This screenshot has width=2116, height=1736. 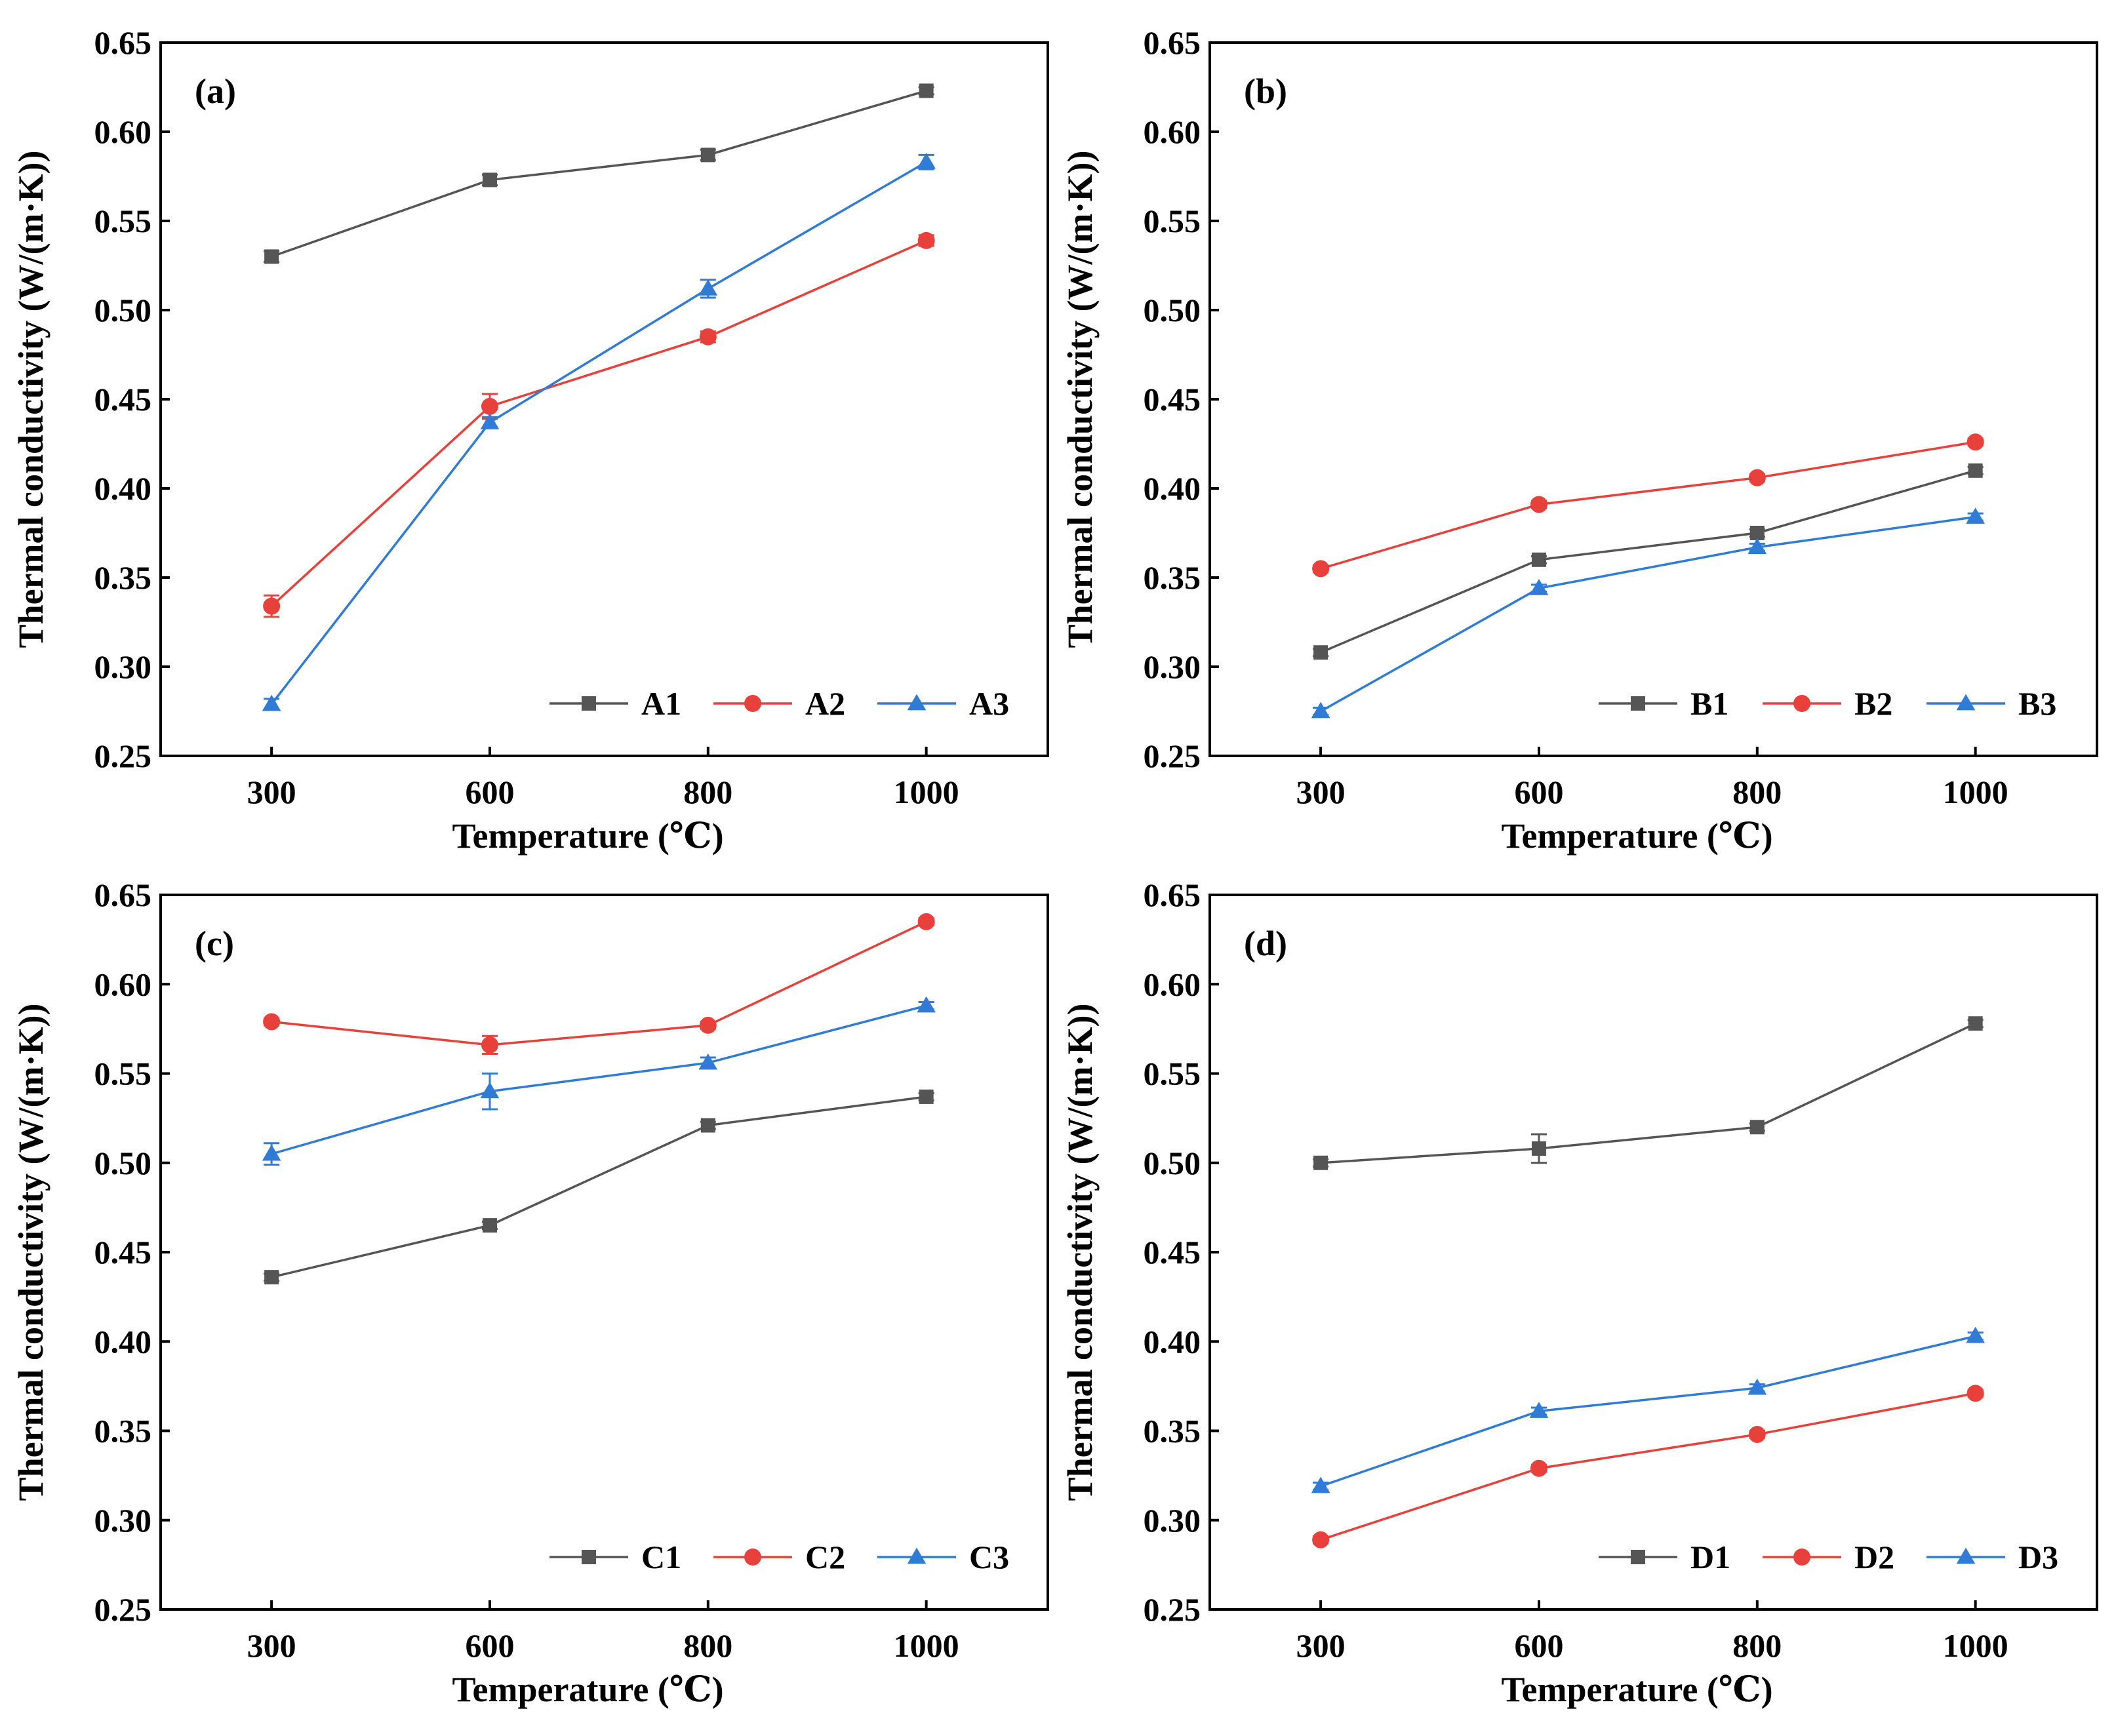 I want to click on legend-entry-C1: C1, so click(x=615, y=1557).